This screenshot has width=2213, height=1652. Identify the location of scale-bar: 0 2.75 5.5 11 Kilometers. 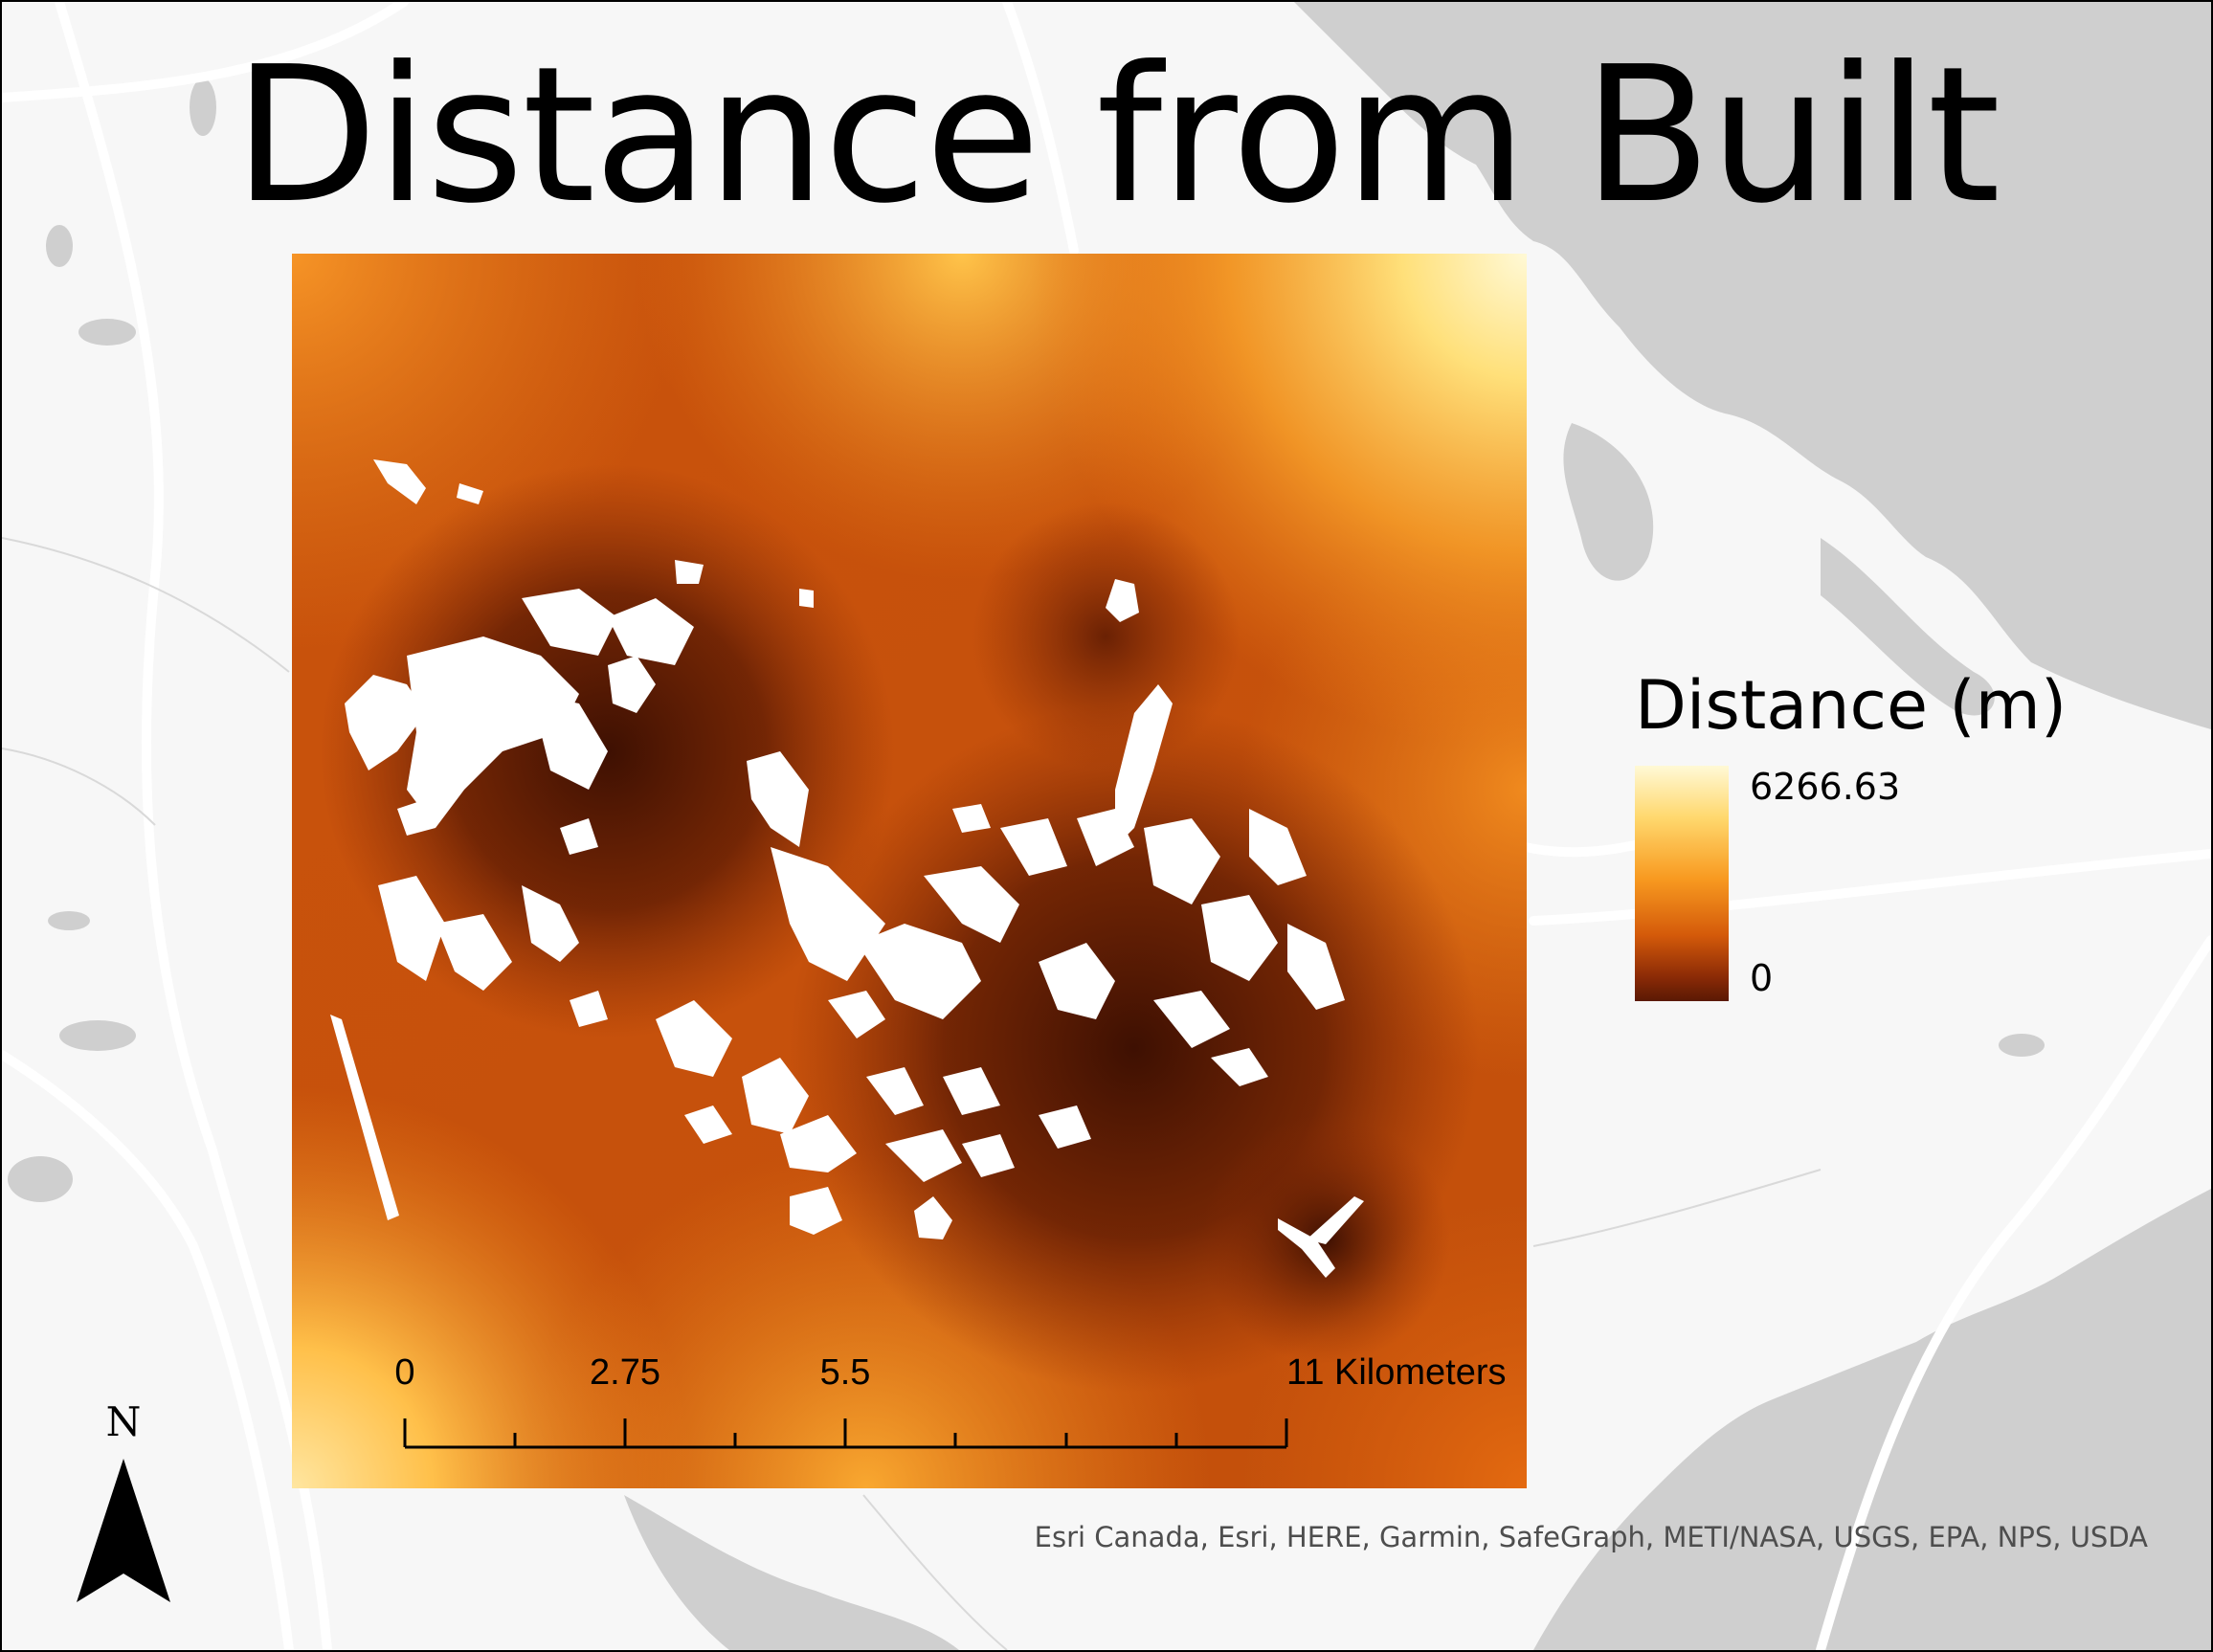
(959, 1400).